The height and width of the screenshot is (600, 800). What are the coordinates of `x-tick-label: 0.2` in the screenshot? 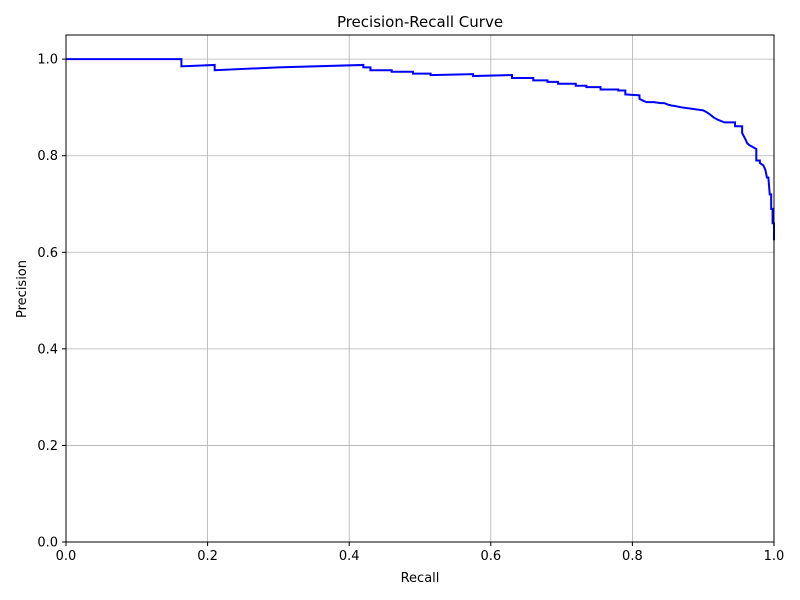 It's located at (207, 556).